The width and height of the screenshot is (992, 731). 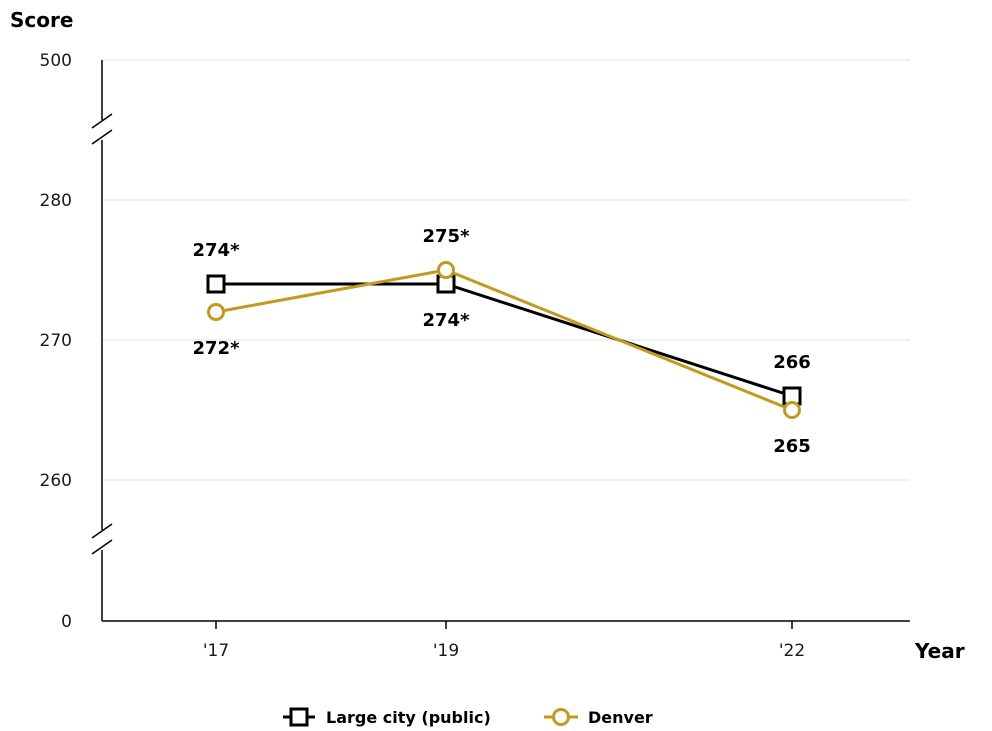 I want to click on legend: Large city (public) Denver, so click(x=468, y=717).